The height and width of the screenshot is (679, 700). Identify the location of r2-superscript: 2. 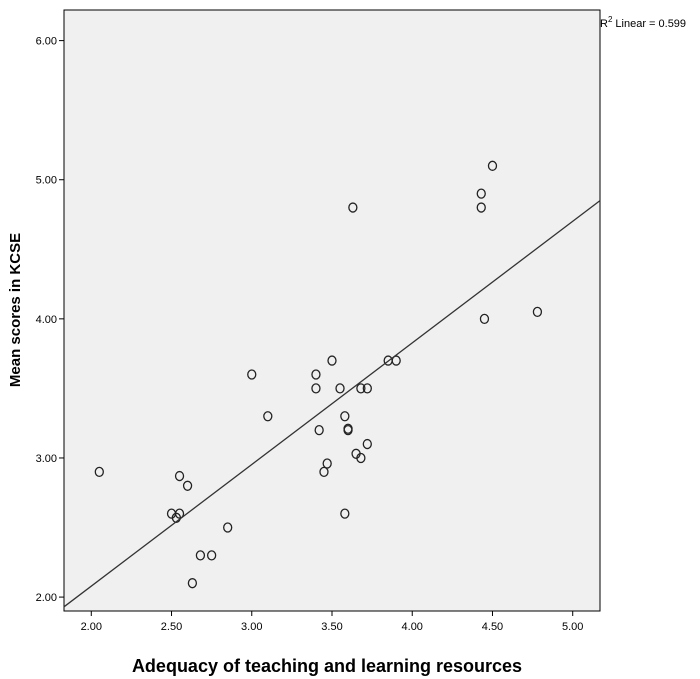
(610, 19).